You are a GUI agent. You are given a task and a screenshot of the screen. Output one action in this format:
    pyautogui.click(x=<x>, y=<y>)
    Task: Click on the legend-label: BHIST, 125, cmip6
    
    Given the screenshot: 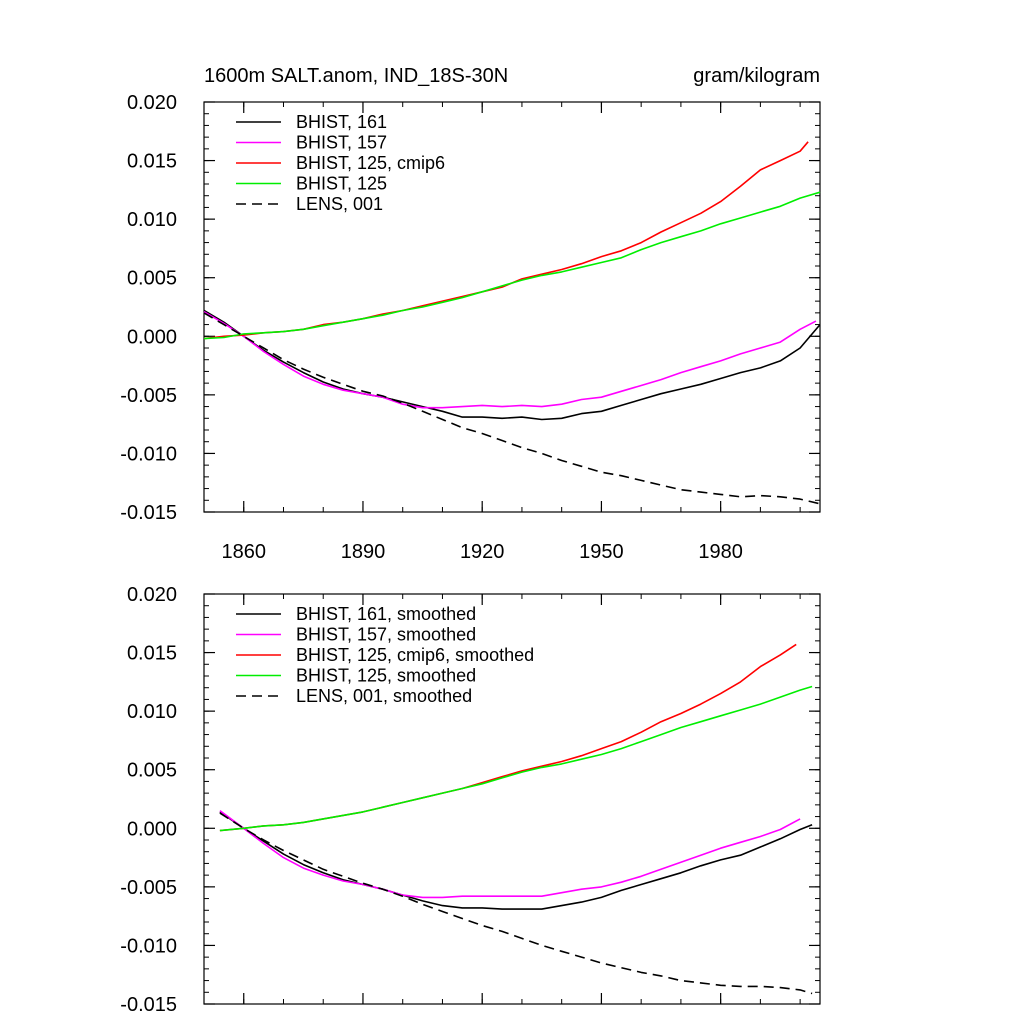 What is the action you would take?
    pyautogui.click(x=370, y=163)
    